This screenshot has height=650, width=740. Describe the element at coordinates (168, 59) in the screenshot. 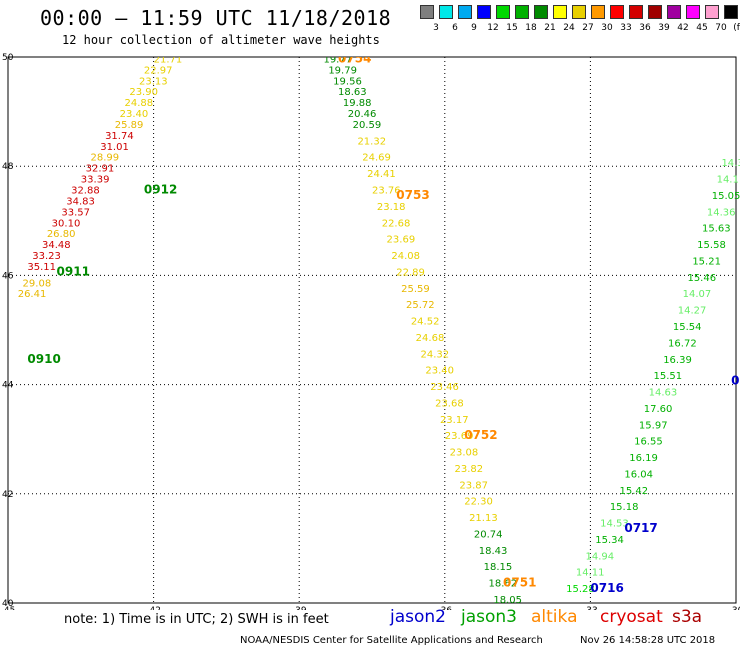

I see `data-point-label: 21.71` at that location.